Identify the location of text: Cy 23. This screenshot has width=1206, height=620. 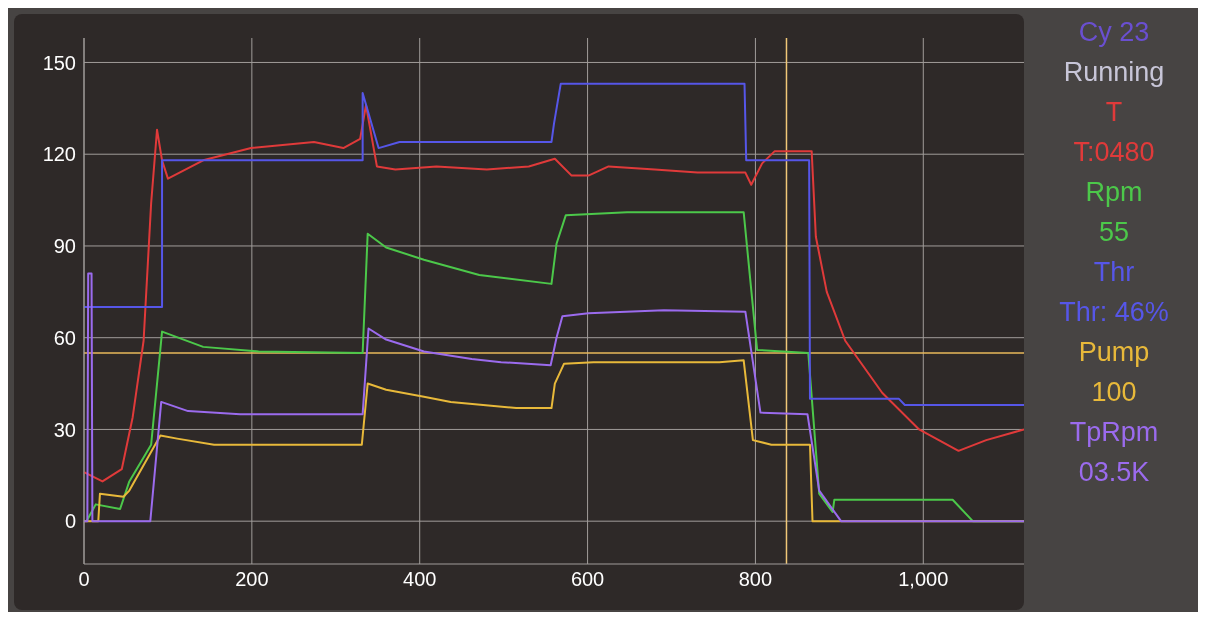
(1114, 32).